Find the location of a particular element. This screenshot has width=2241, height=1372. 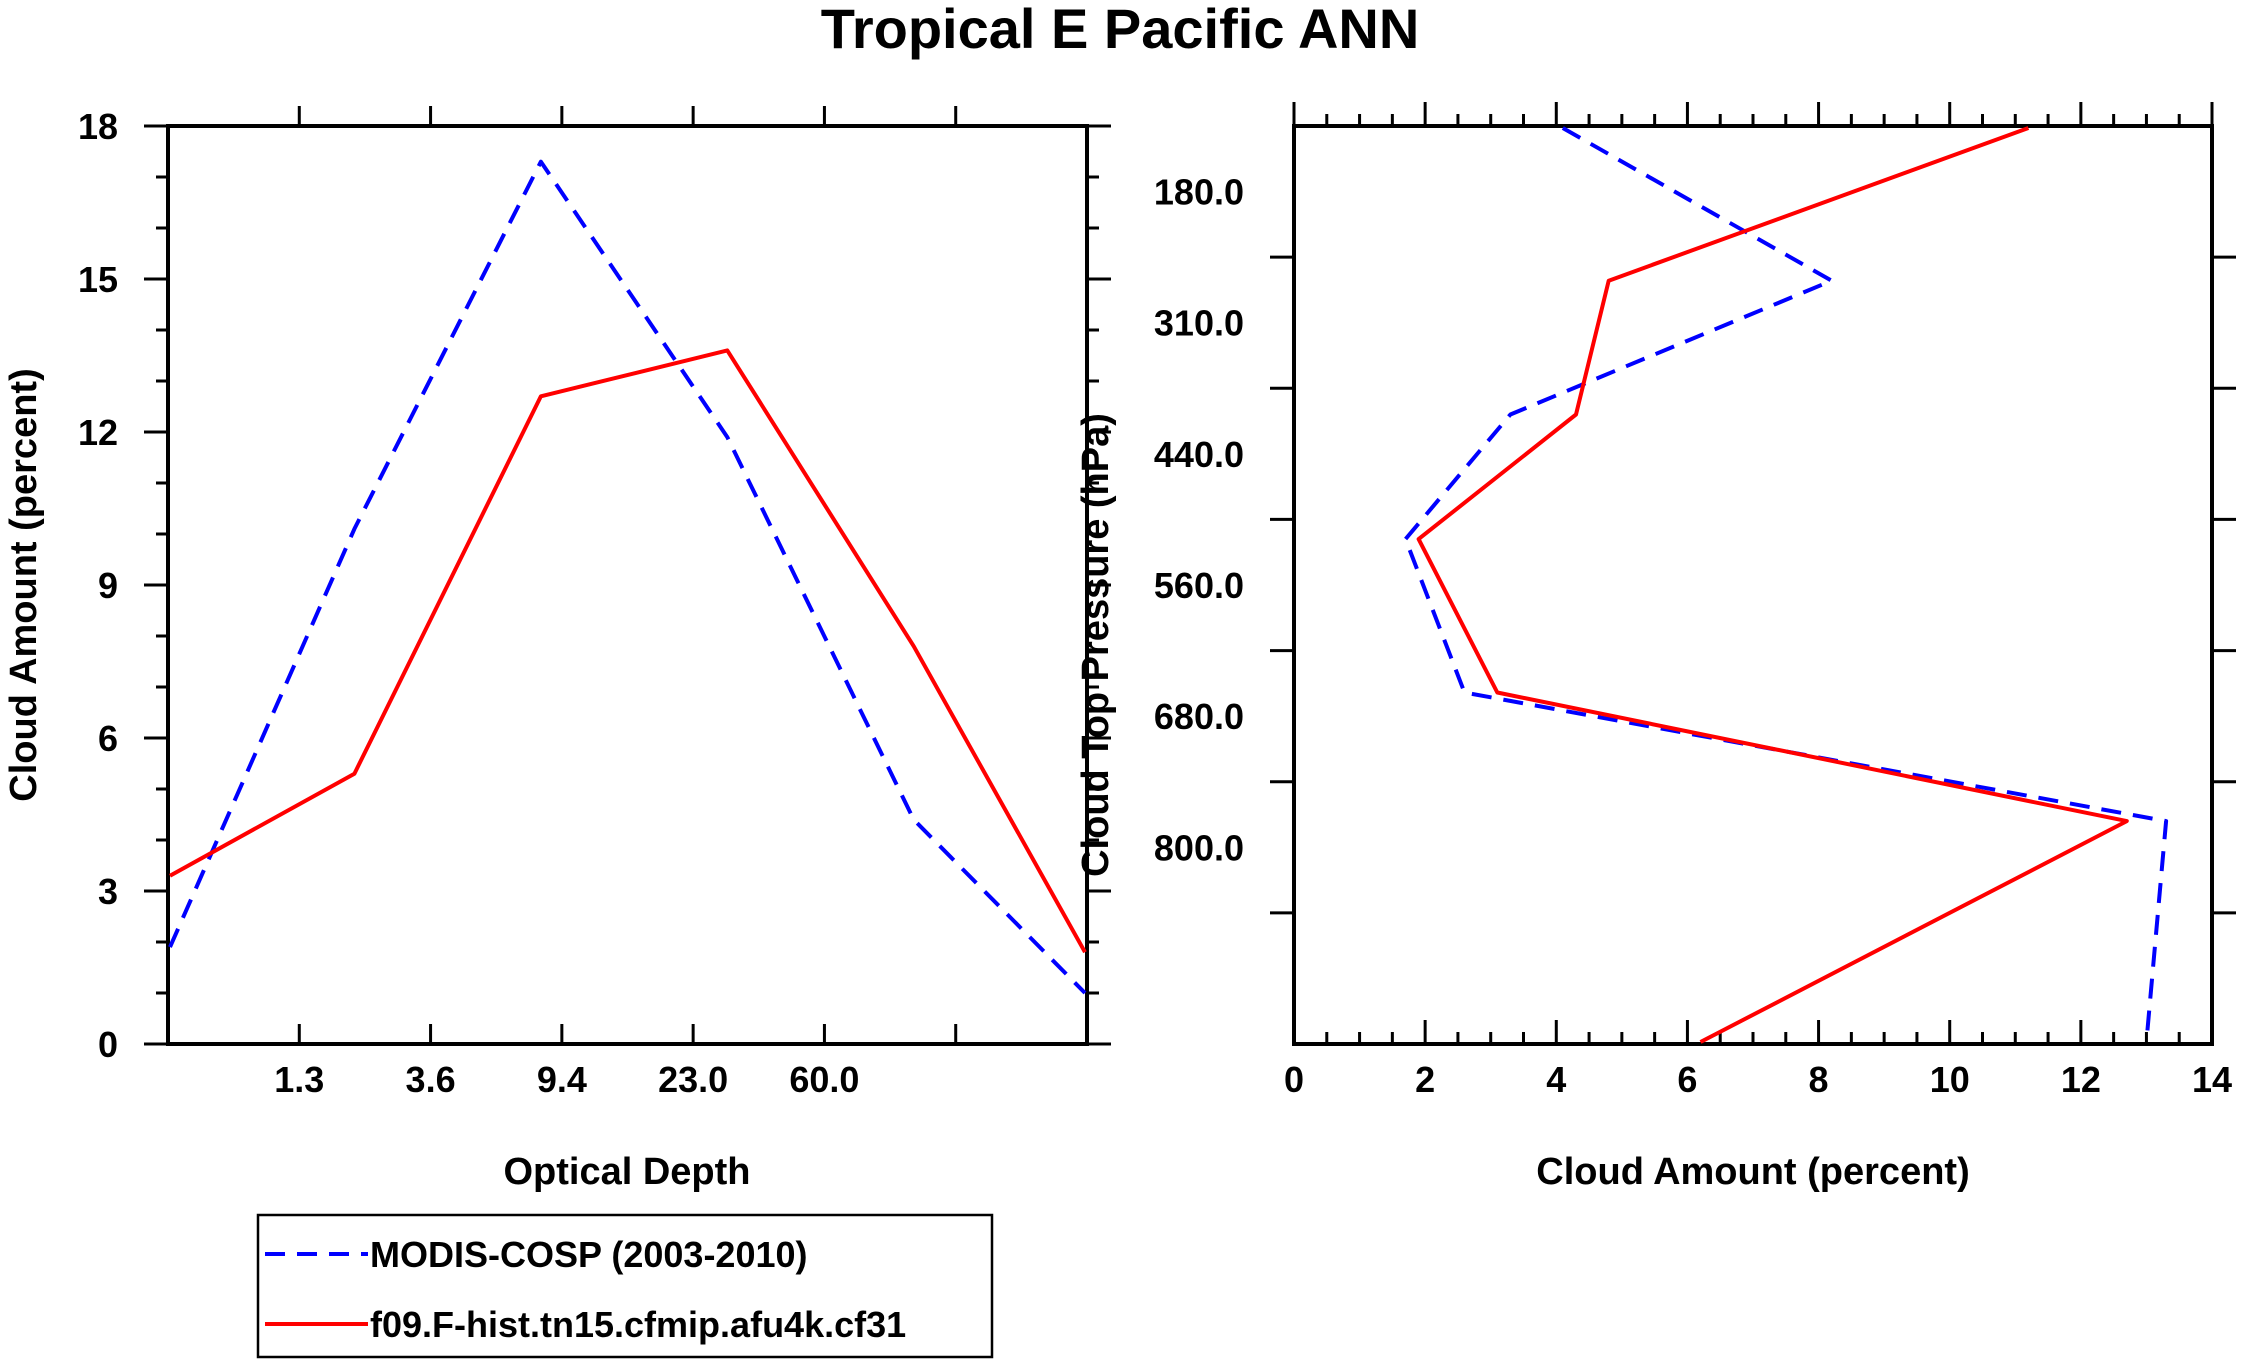

right-x-tick-label: 12 is located at coordinates (2081, 1079).